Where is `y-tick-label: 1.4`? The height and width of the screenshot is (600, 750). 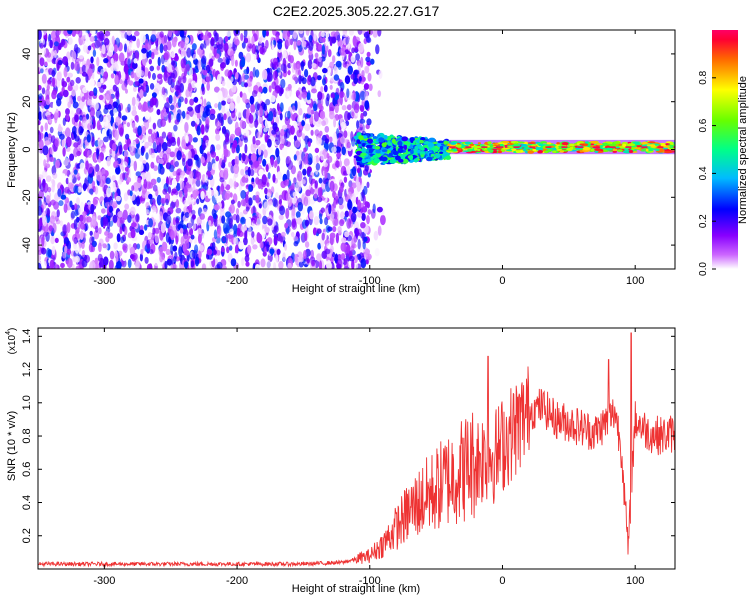
y-tick-label: 1.4 is located at coordinates (27, 336).